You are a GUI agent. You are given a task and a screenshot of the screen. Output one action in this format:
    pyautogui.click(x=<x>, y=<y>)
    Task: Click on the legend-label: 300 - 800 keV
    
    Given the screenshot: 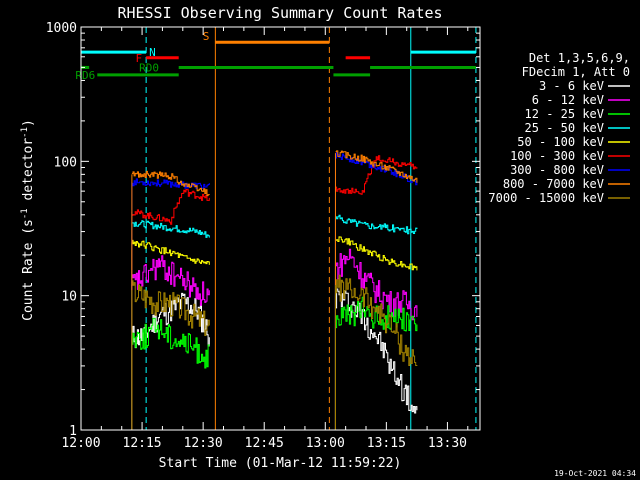 What is the action you would take?
    pyautogui.click(x=557, y=170)
    